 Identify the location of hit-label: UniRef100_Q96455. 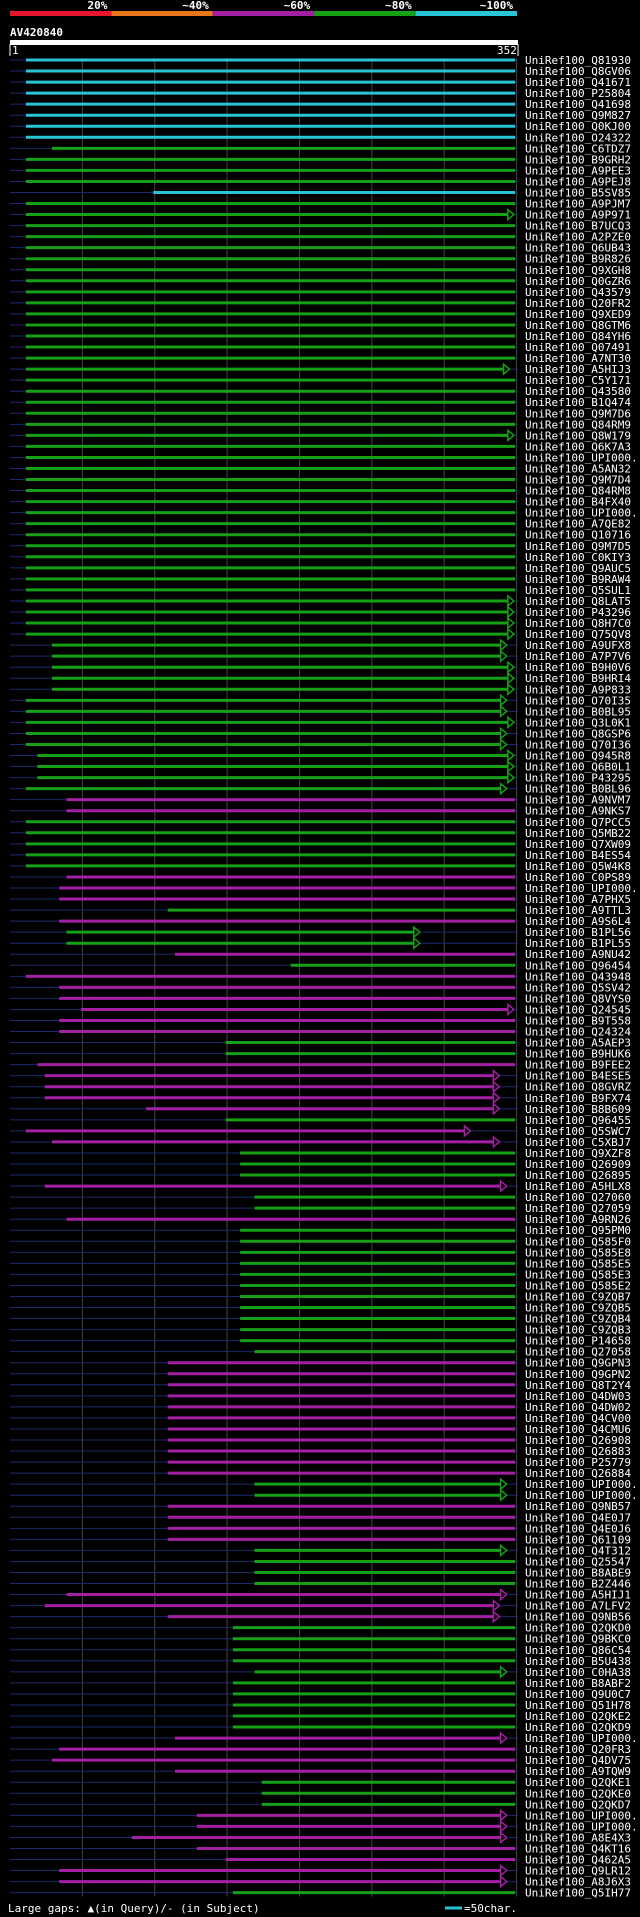
(578, 1120).